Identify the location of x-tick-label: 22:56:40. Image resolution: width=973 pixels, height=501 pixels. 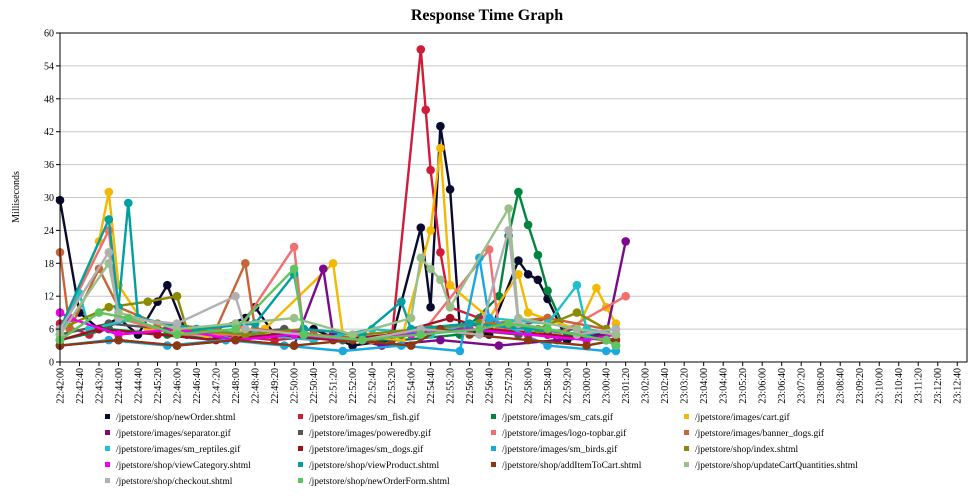
(490, 386).